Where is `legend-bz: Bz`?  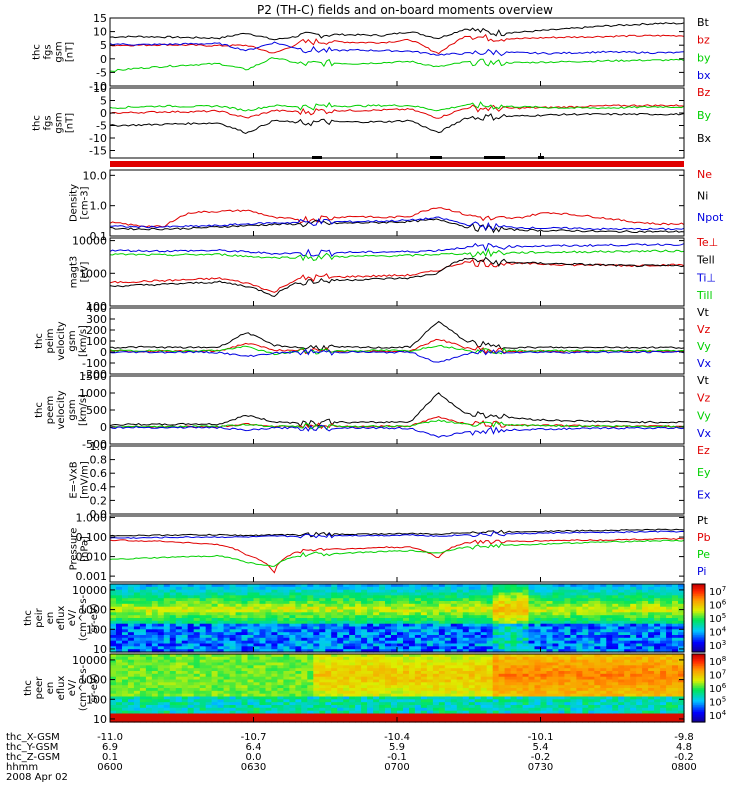 legend-bz: Bz is located at coordinates (704, 92).